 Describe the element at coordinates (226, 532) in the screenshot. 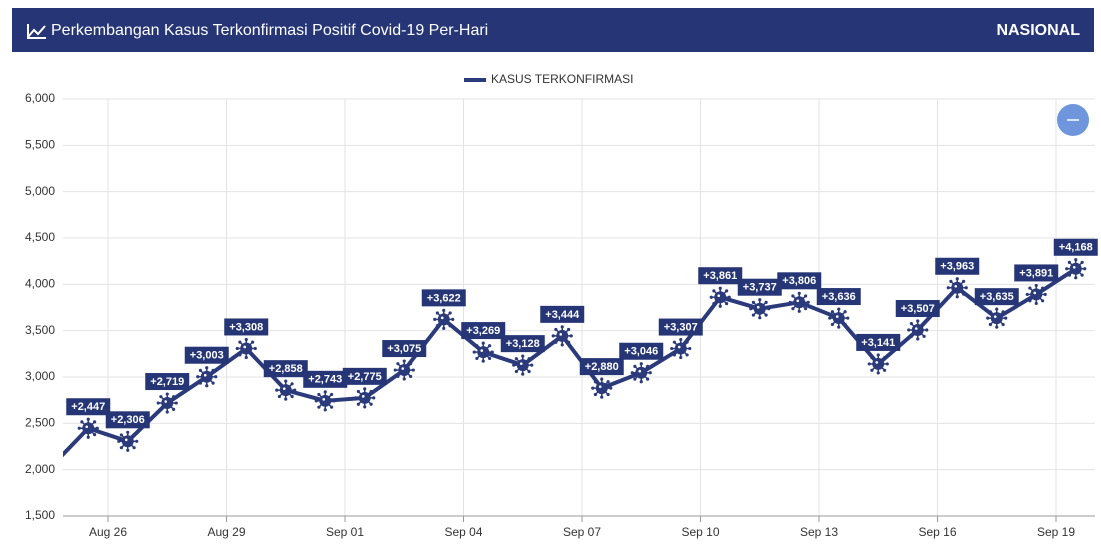

I see `x-tick-label: Aug 29` at that location.